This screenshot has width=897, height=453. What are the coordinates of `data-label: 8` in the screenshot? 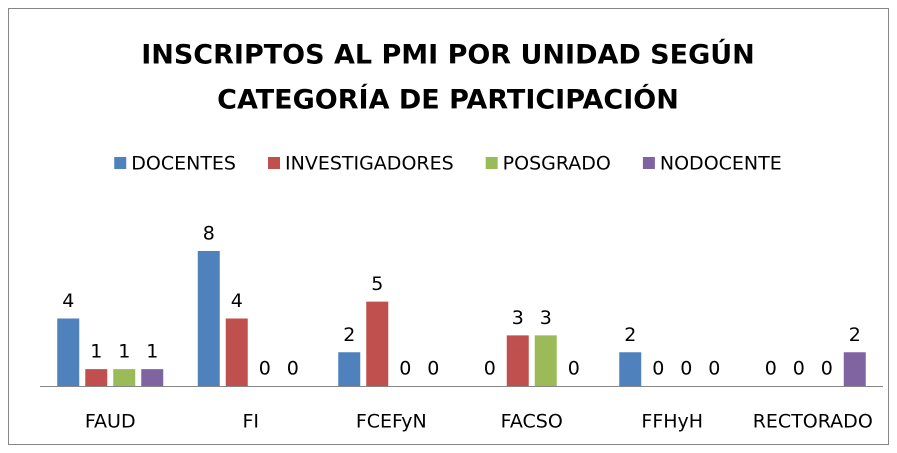 It's located at (209, 234).